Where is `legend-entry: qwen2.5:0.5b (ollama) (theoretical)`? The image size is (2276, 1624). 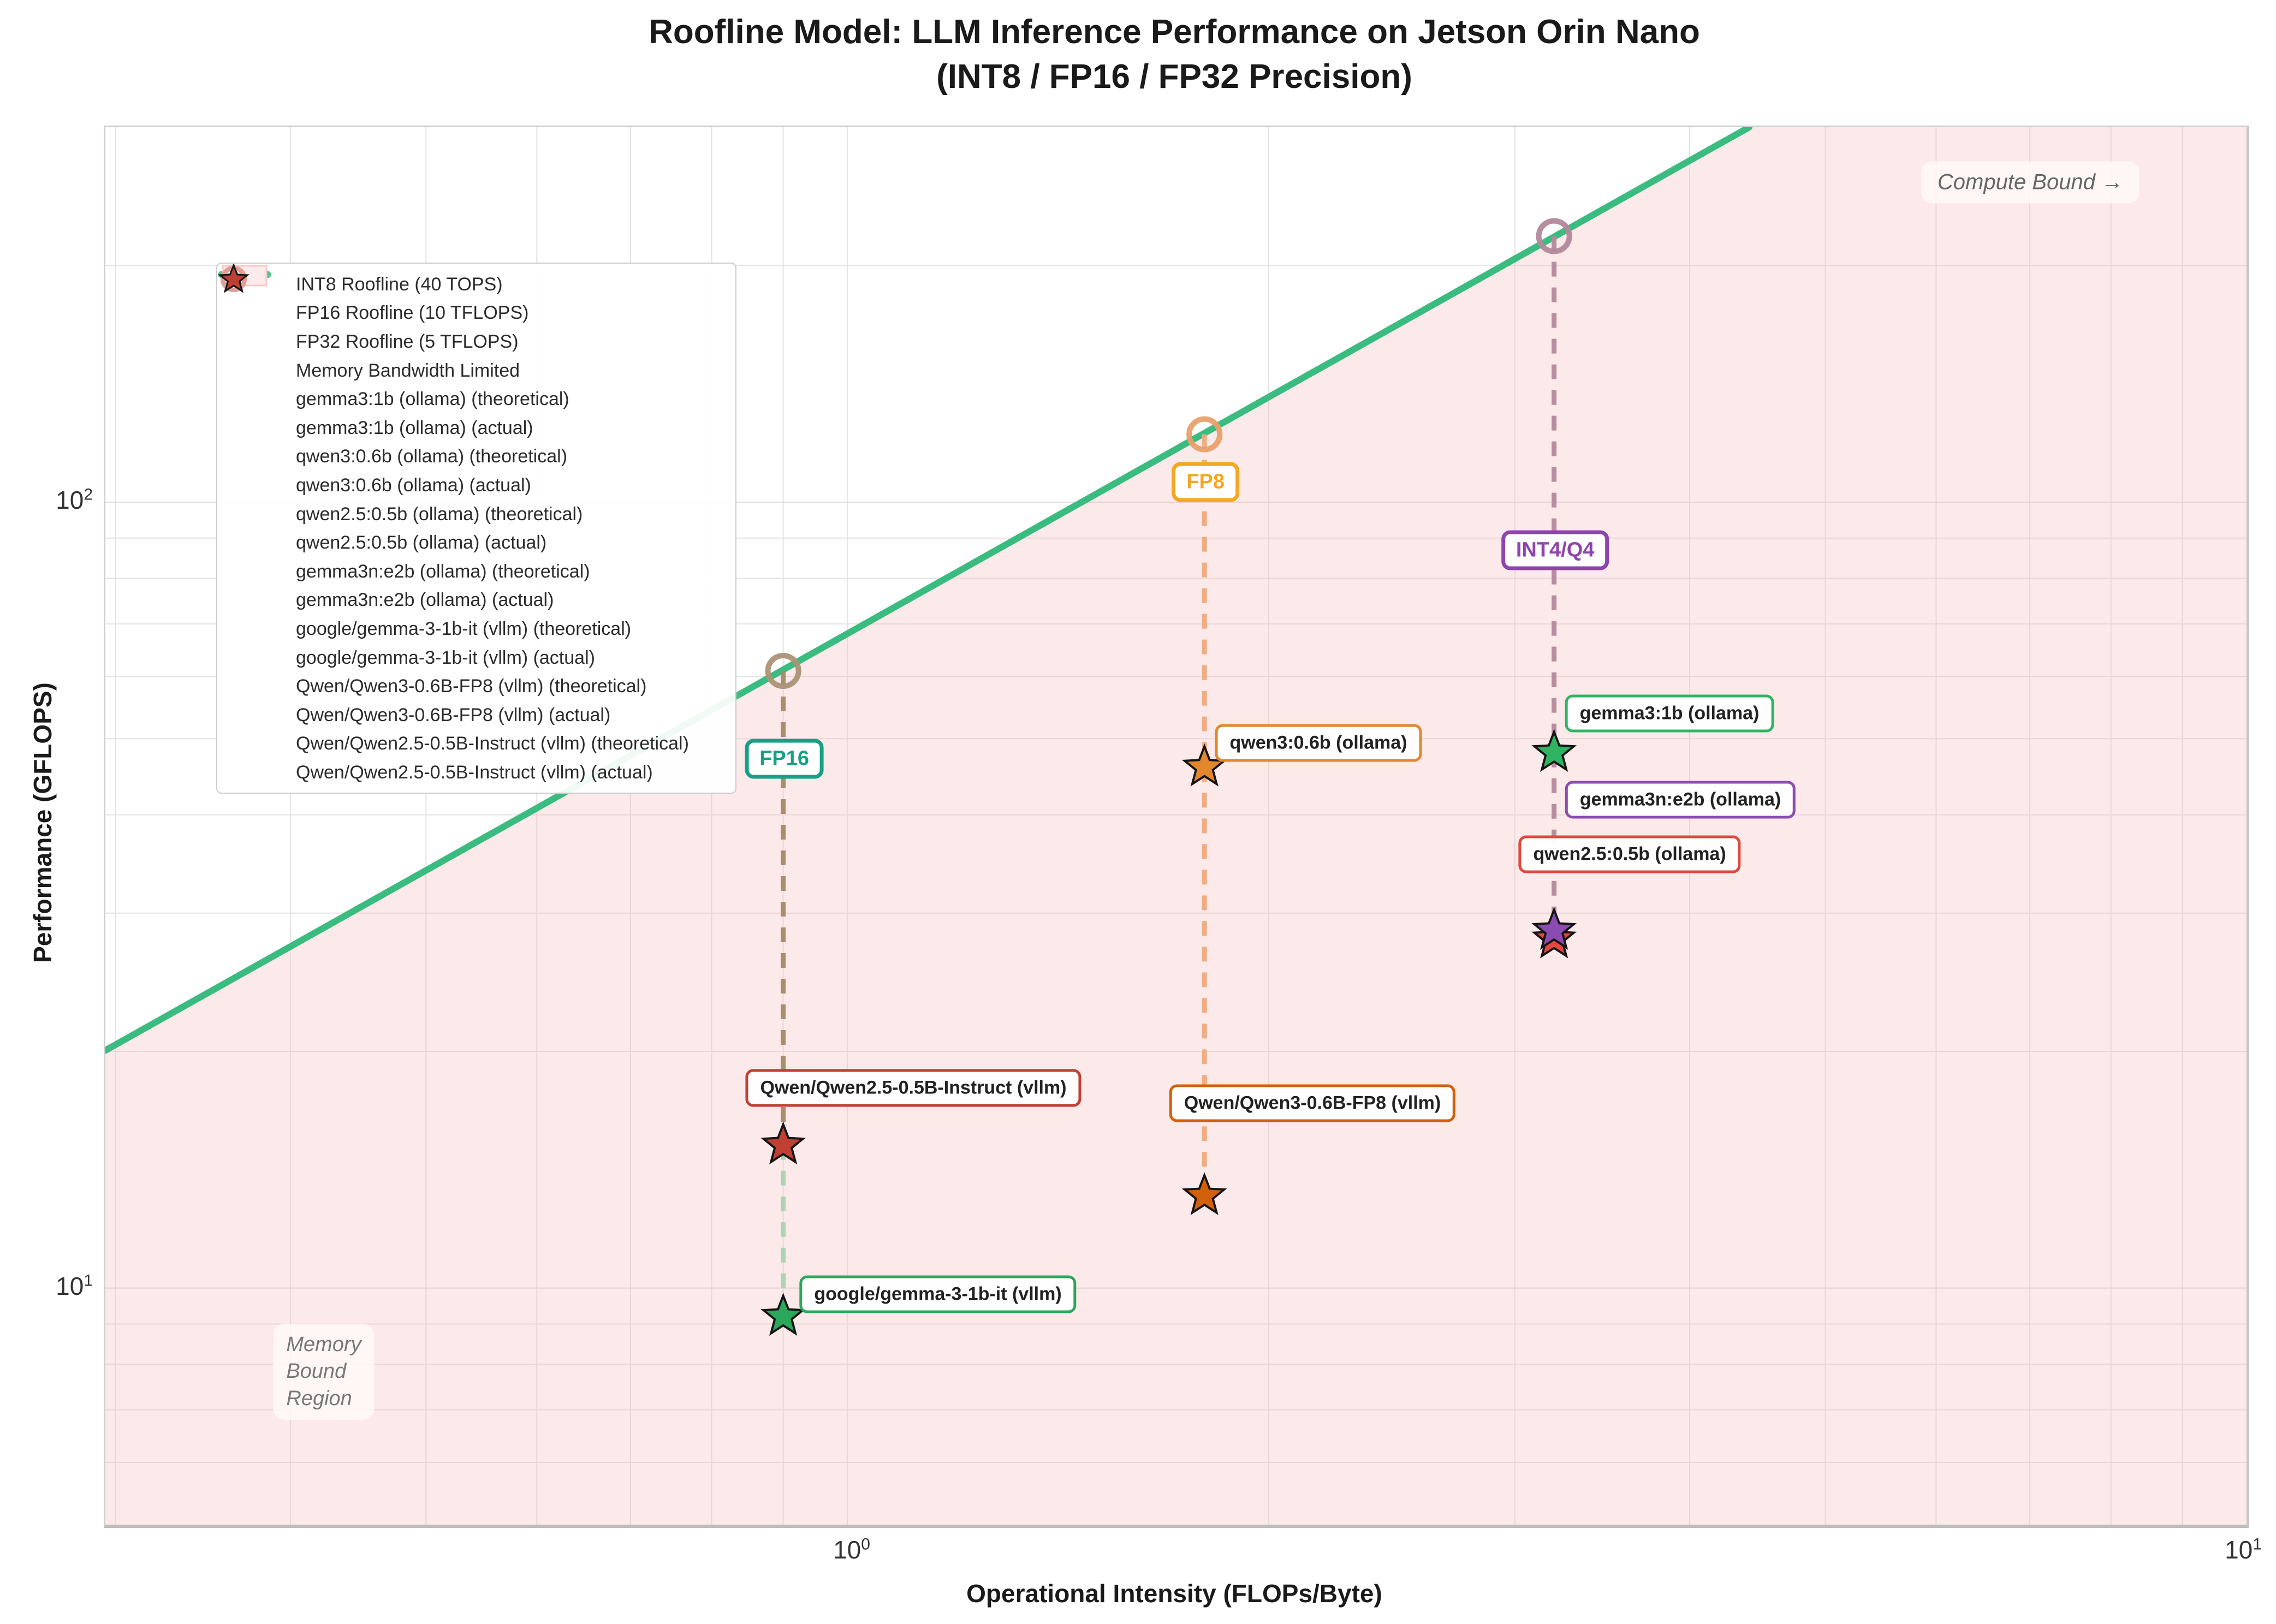 legend-entry: qwen2.5:0.5b (ollama) (theoretical) is located at coordinates (476, 397).